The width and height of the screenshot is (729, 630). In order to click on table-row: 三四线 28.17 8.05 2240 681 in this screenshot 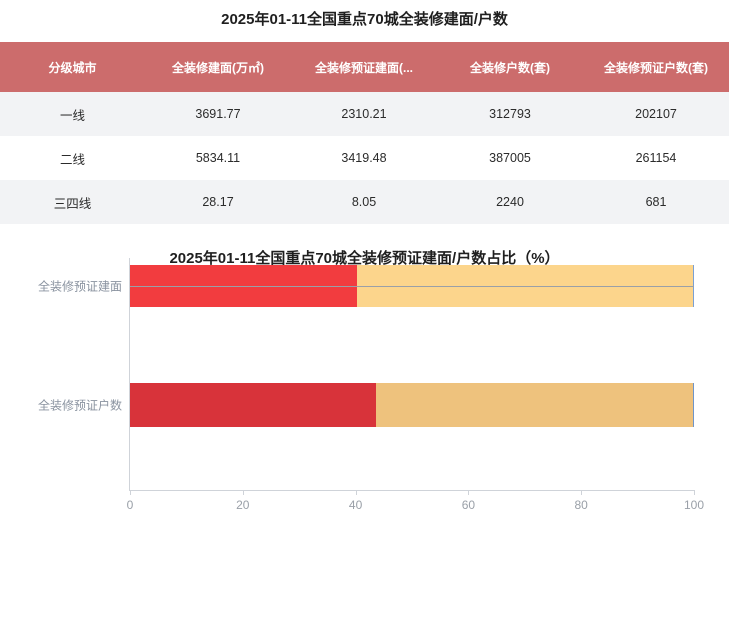, I will do `click(364, 202)`.